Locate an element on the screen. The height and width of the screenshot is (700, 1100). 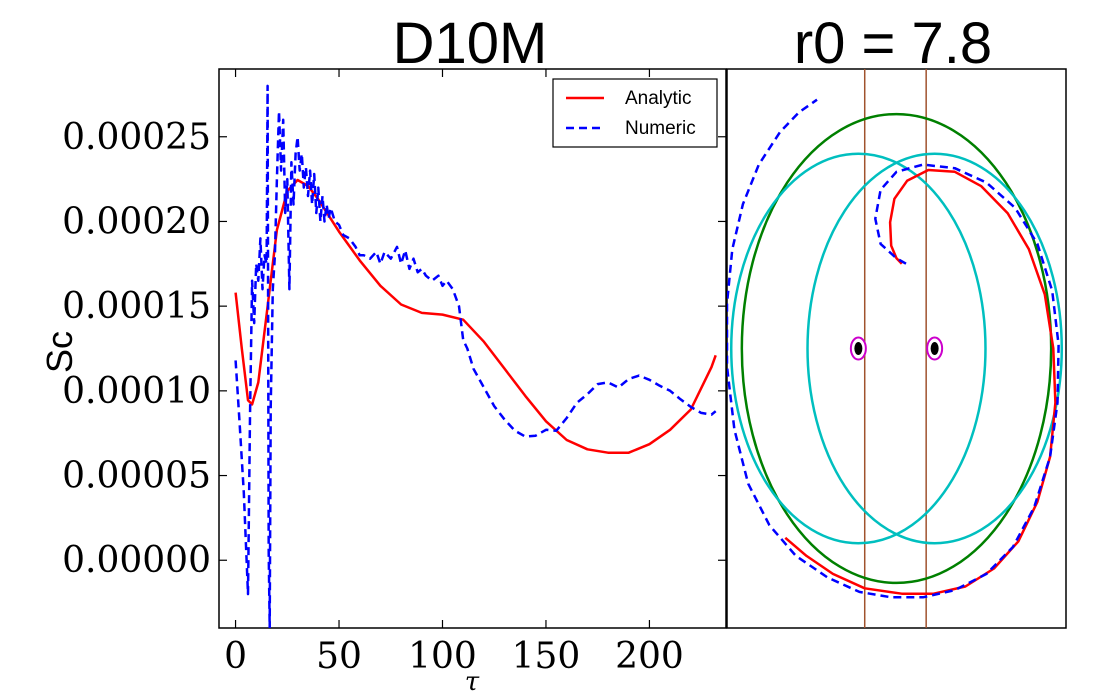
legend-label-numeric: Numeric is located at coordinates (660, 128).